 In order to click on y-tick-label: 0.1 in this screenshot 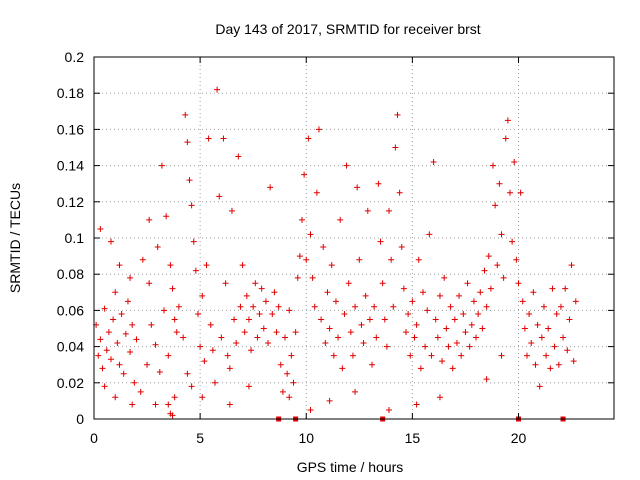, I will do `click(75, 238)`.